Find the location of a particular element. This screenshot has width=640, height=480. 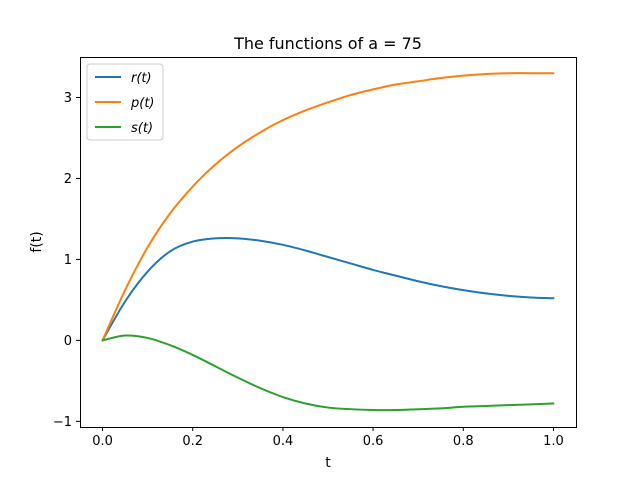

x-tick-label: 1.0 is located at coordinates (553, 441).